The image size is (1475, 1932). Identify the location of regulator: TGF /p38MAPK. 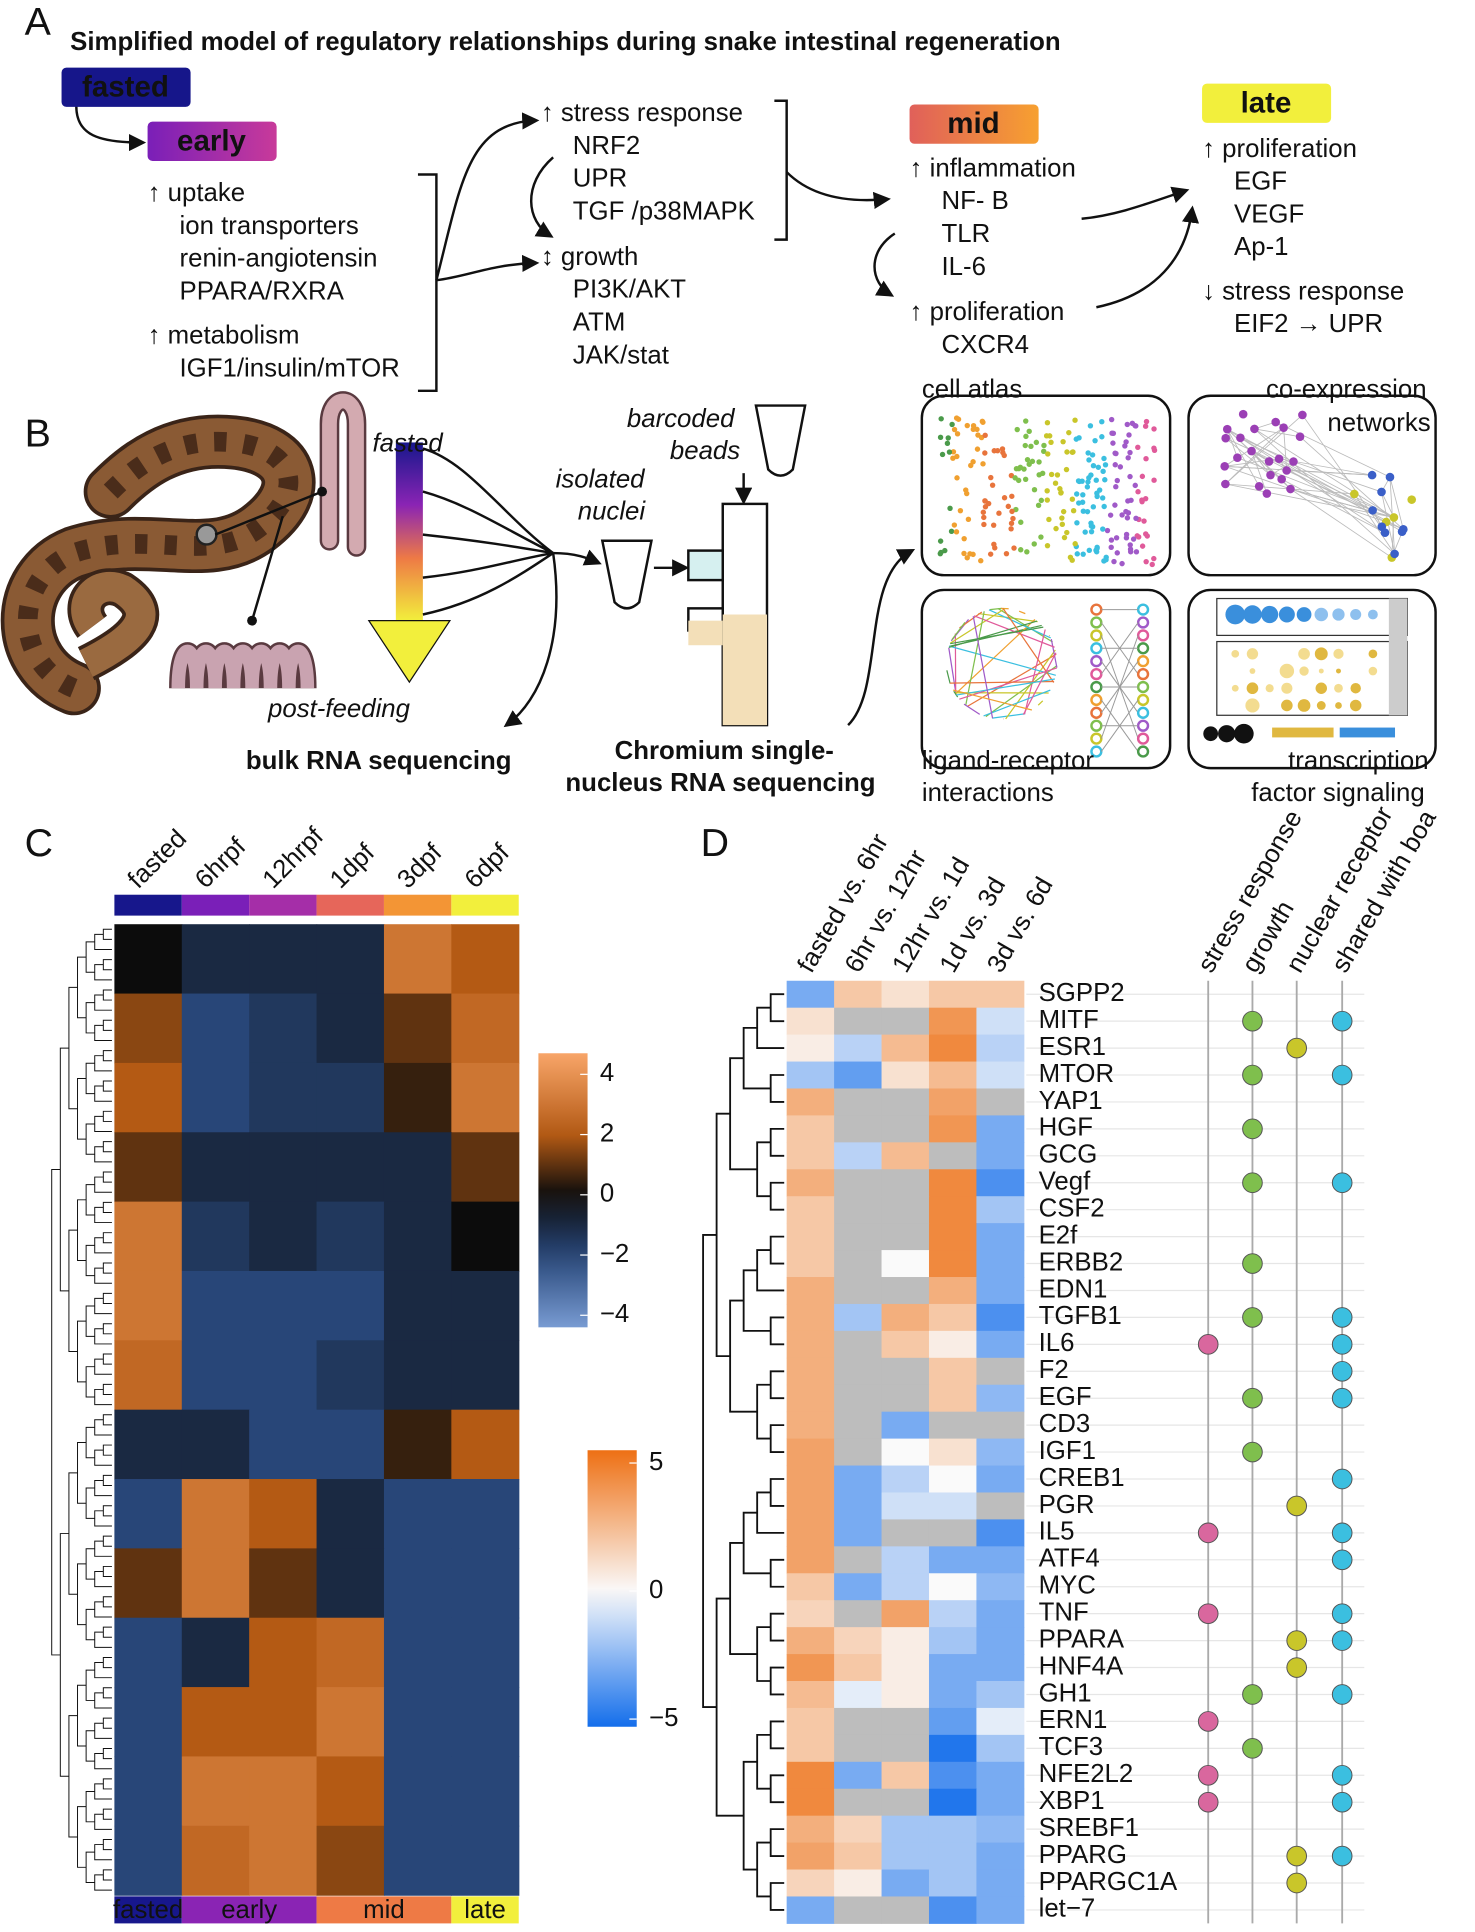
(664, 212).